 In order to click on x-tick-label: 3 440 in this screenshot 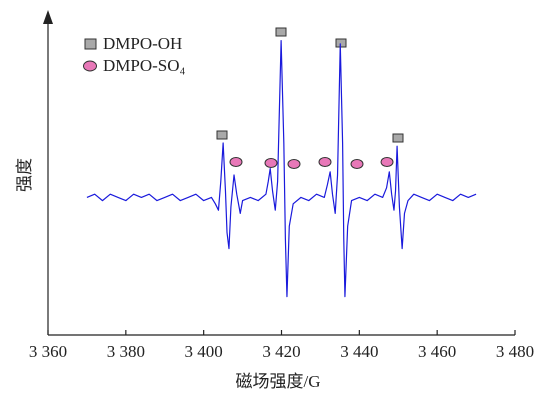, I will do `click(359, 351)`.